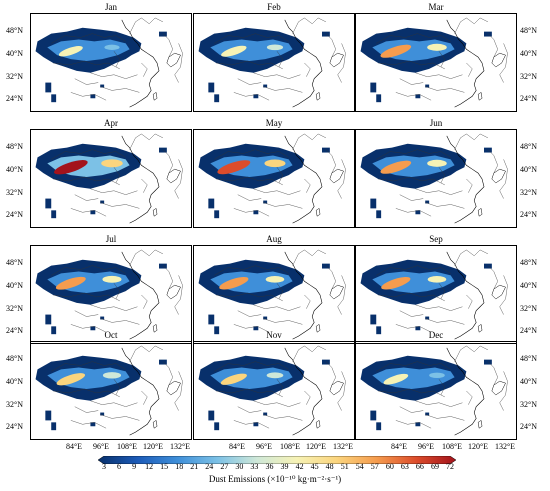  What do you see at coordinates (389, 466) in the screenshot?
I see `colorbar-tick-label: 60` at bounding box center [389, 466].